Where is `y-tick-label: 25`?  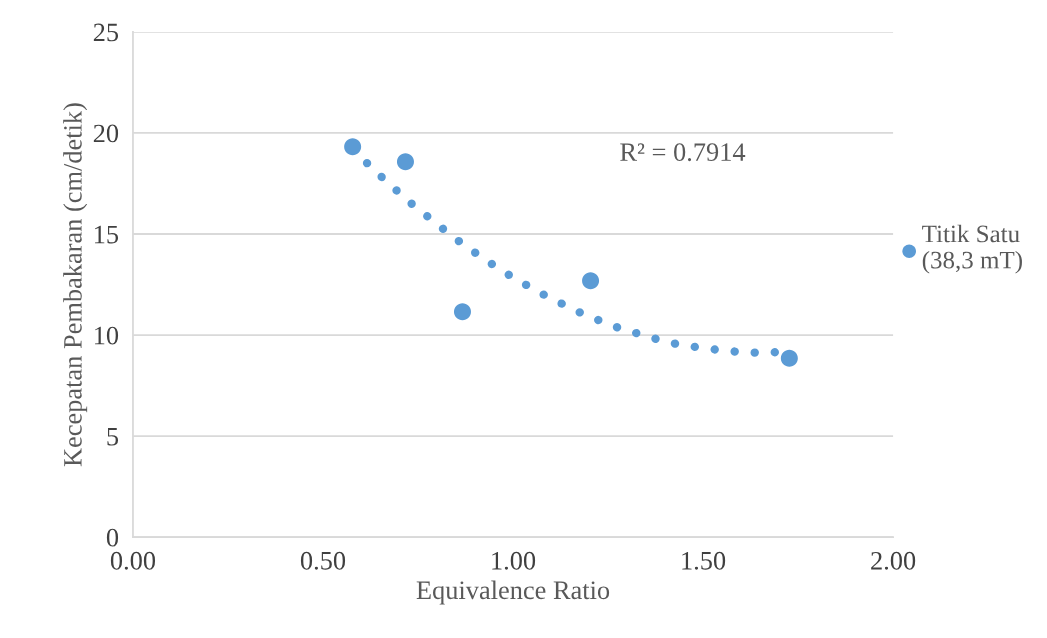 y-tick-label: 25 is located at coordinates (106, 32).